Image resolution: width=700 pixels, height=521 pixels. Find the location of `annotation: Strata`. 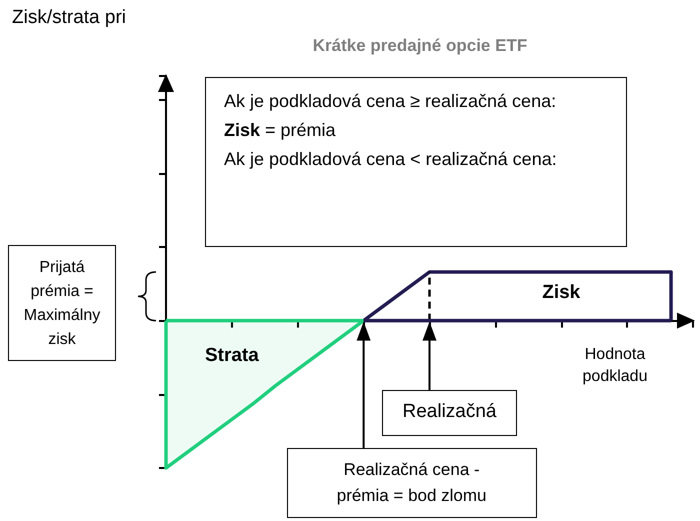

annotation: Strata is located at coordinates (232, 356).